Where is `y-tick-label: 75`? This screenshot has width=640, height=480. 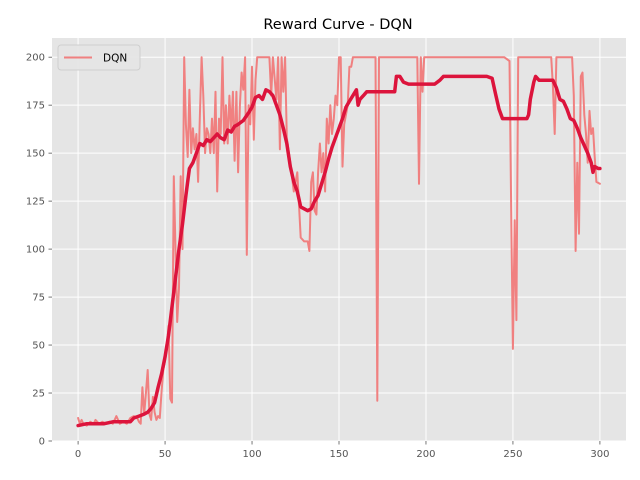
y-tick-label: 75 is located at coordinates (38, 298).